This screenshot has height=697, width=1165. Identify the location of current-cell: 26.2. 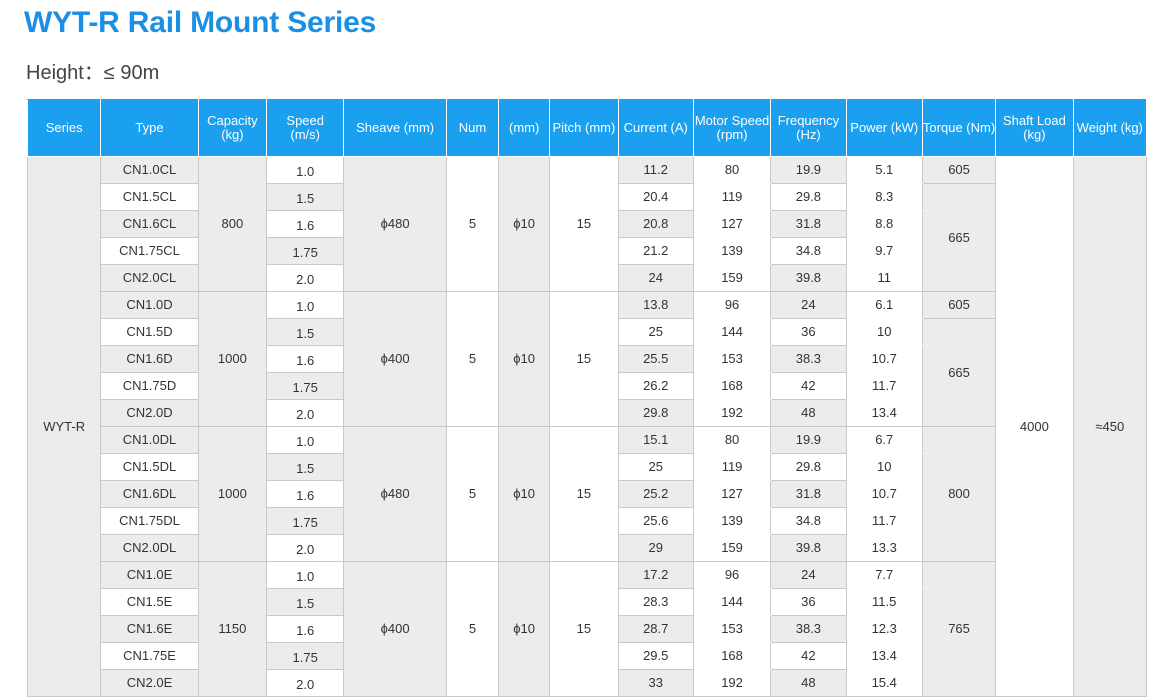
(655, 386).